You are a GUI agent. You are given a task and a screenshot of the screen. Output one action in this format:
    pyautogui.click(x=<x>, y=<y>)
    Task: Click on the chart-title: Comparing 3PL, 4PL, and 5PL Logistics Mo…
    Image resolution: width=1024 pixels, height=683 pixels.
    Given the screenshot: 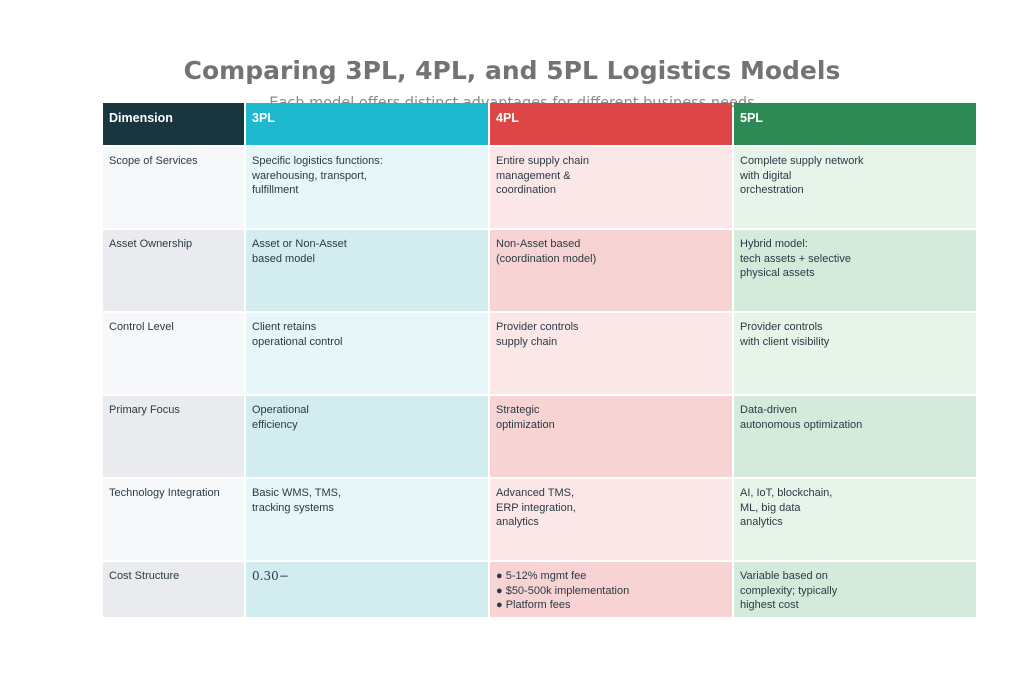 What is the action you would take?
    pyautogui.click(x=512, y=70)
    